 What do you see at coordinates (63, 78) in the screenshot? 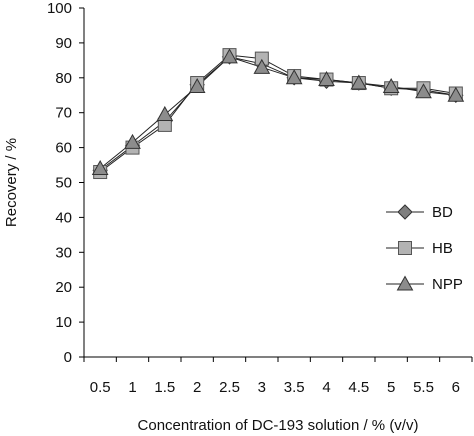
I see `y-tick-label: 80` at bounding box center [63, 78].